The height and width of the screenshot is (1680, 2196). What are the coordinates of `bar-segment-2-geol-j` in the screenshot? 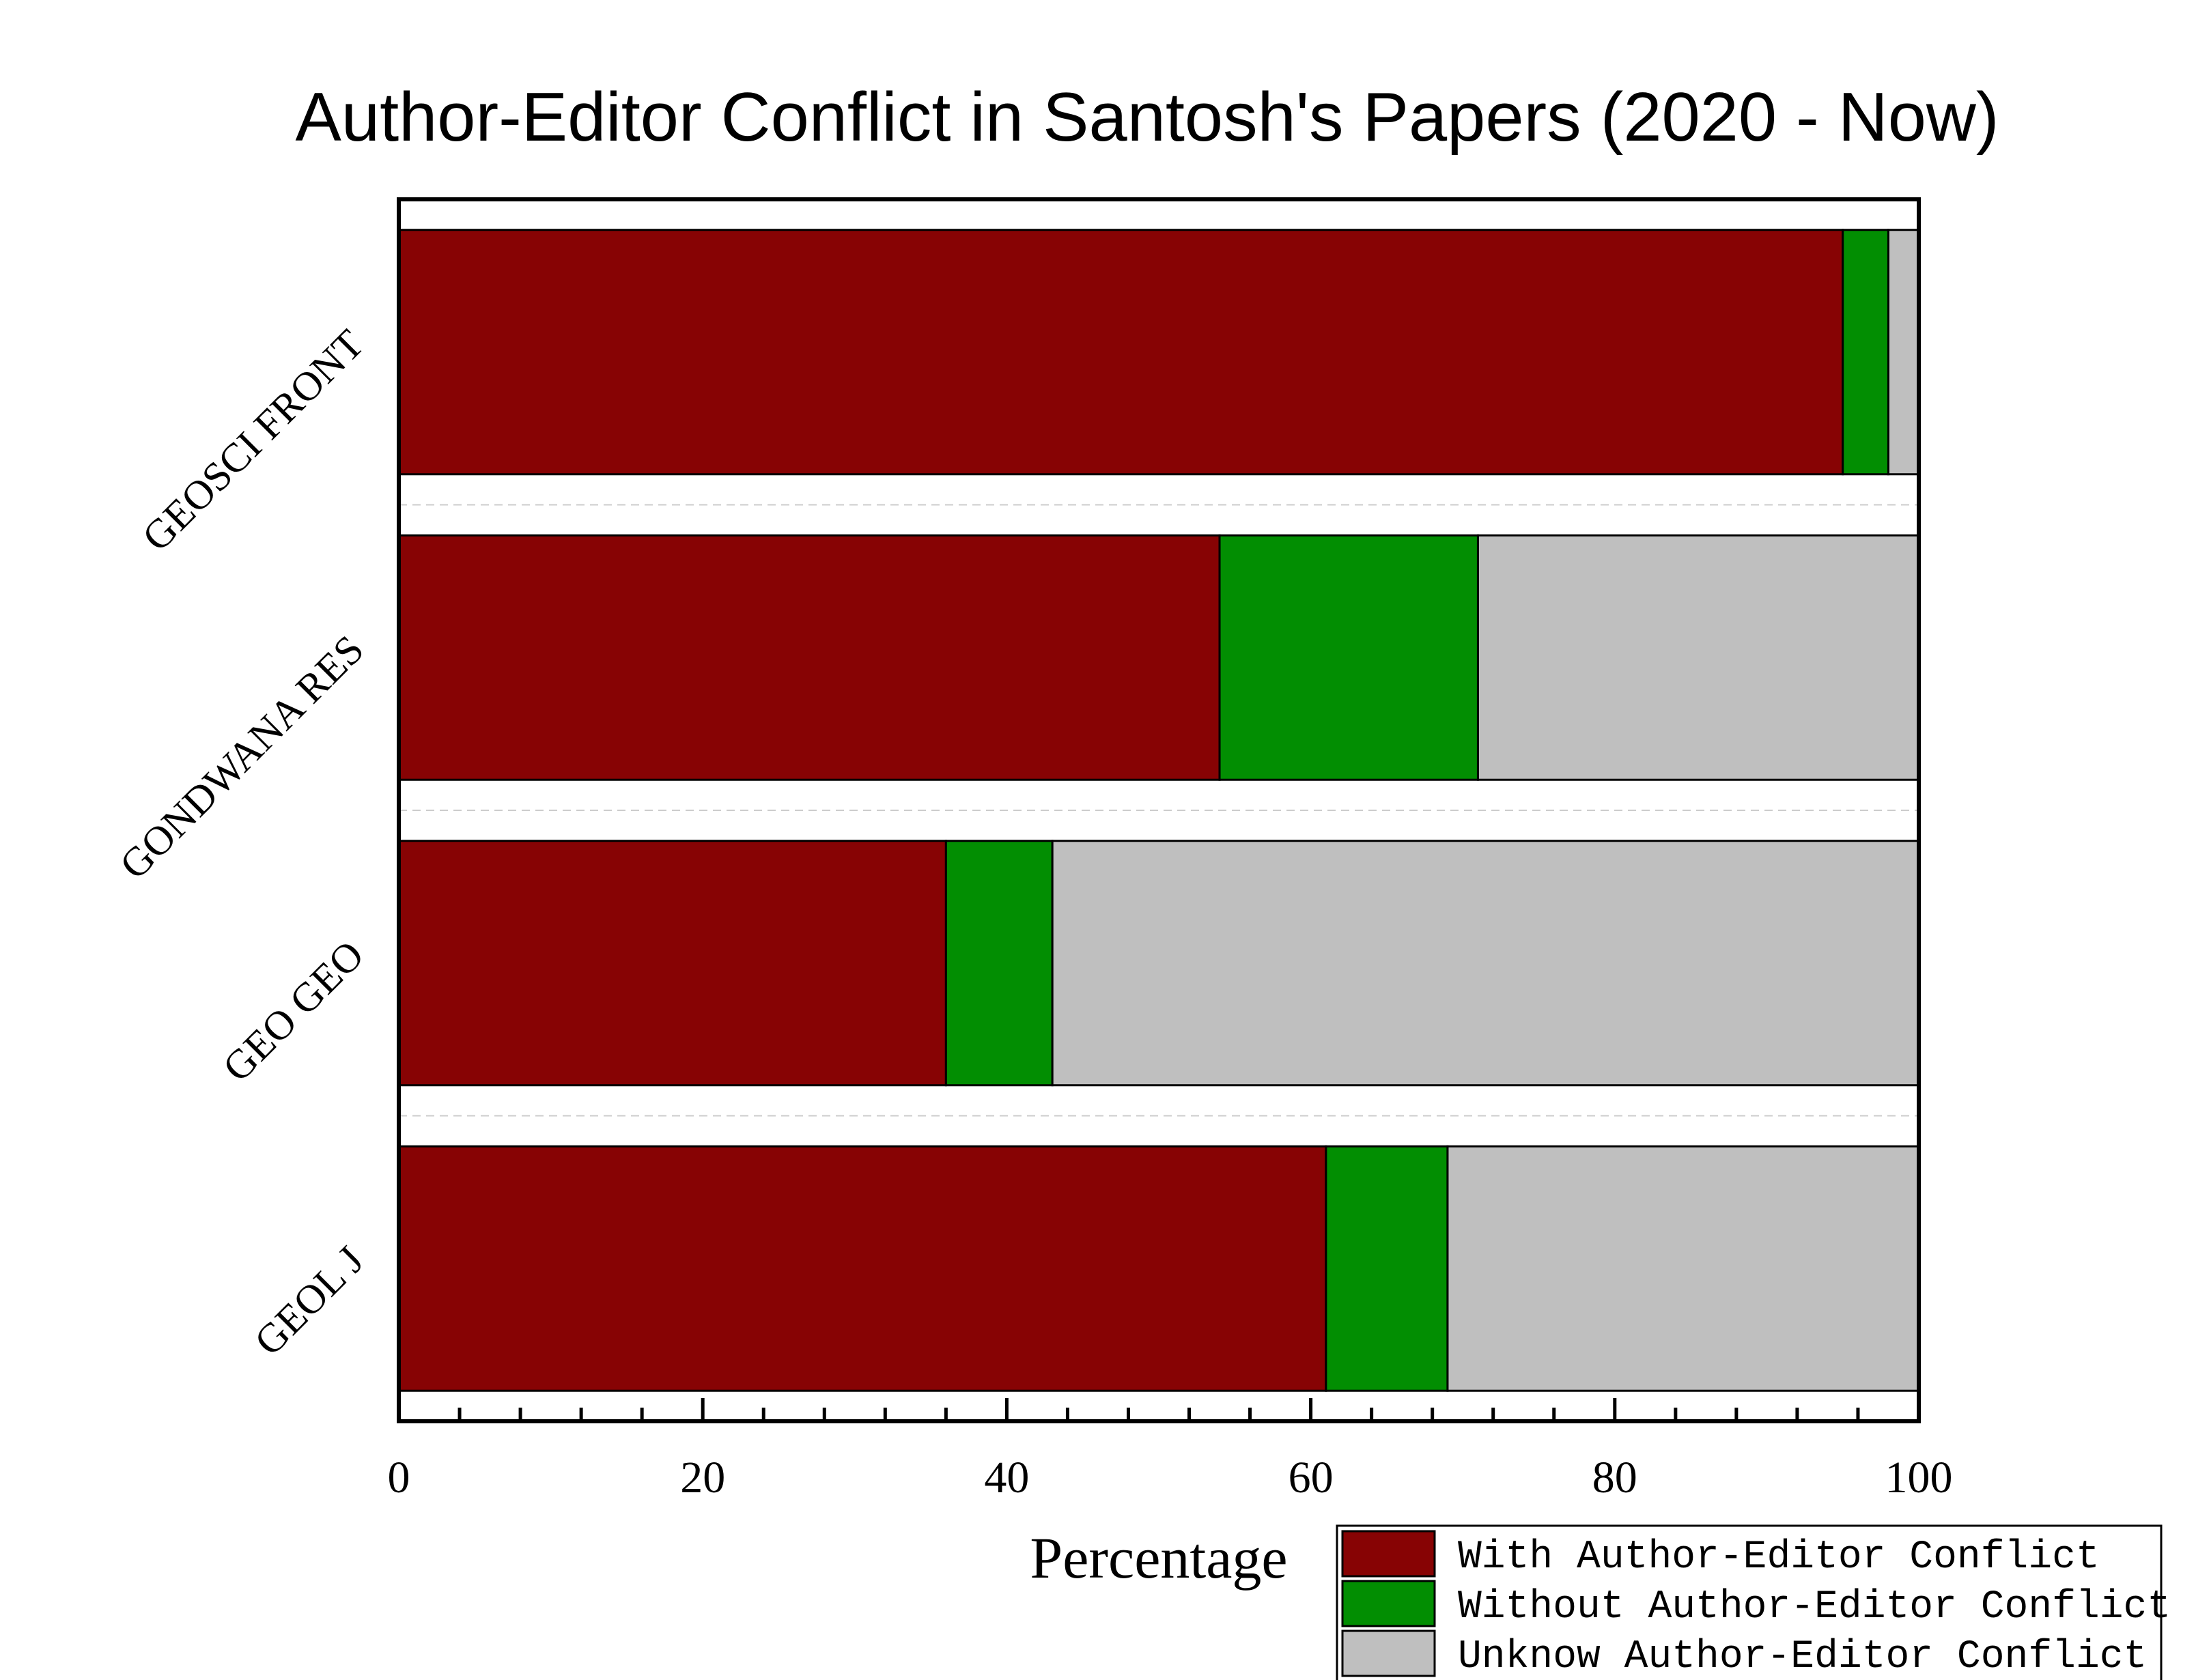 It's located at (1387, 1268).